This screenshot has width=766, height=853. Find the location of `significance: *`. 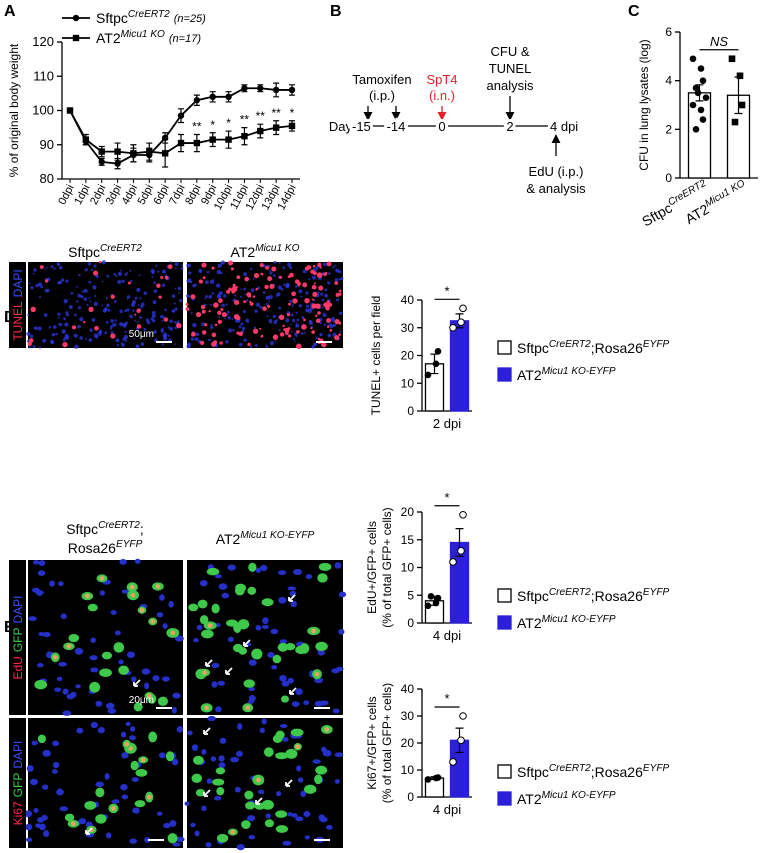

significance: * is located at coordinates (446, 497).